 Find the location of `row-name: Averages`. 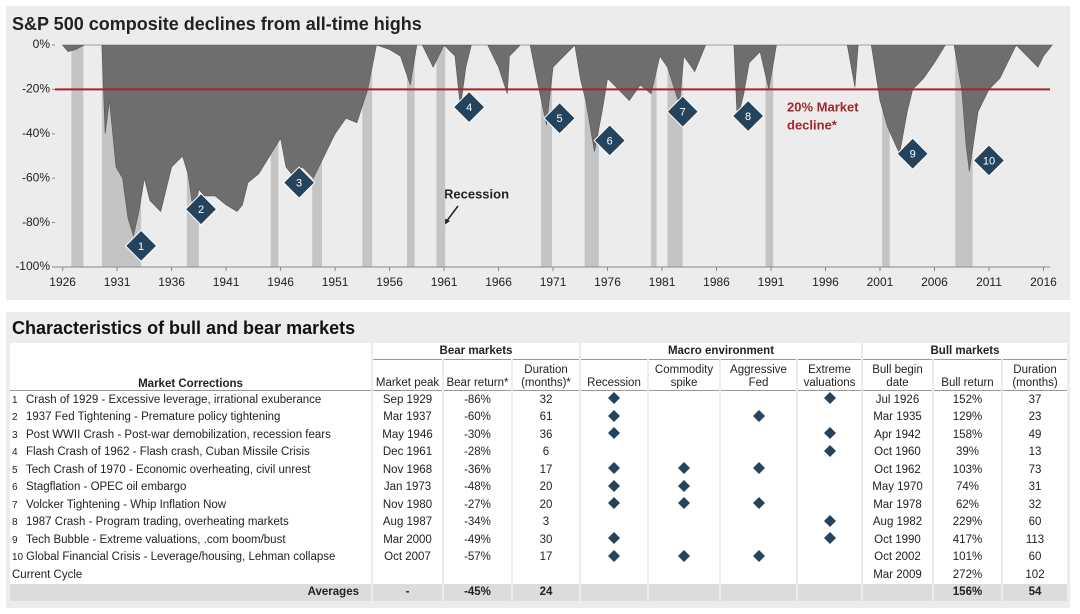

row-name: Averages is located at coordinates (191, 592).